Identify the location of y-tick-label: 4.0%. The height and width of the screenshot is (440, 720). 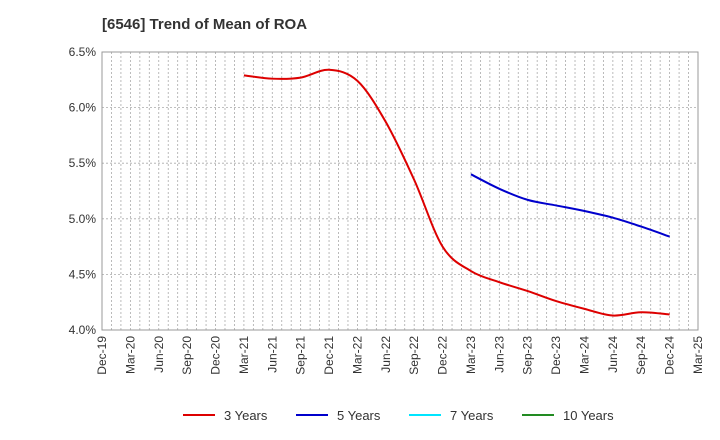
(83, 330).